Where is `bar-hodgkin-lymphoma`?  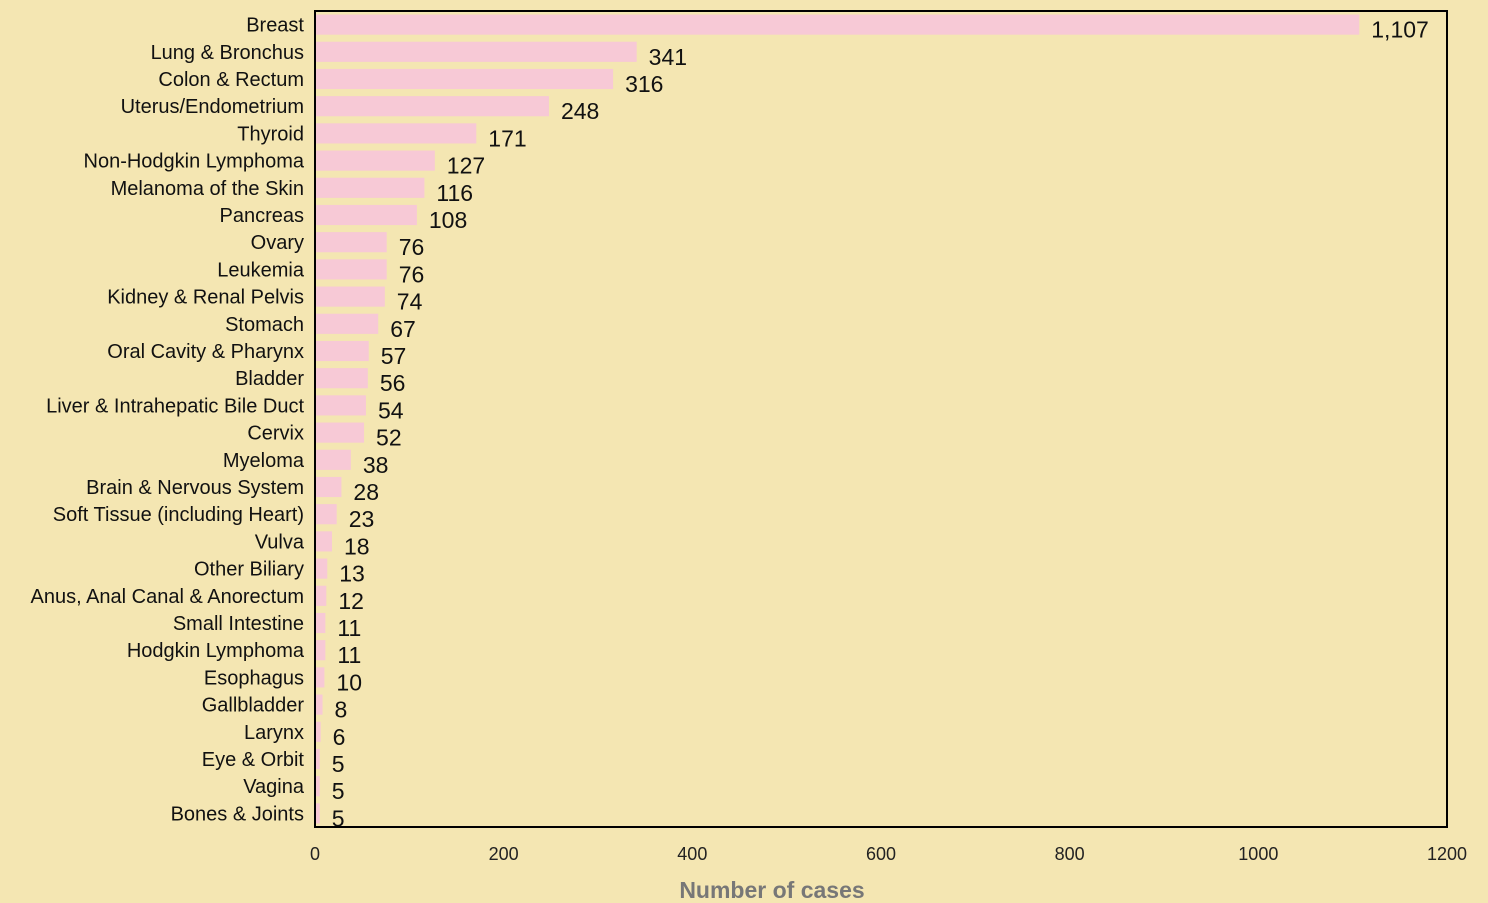 bar-hodgkin-lymphoma is located at coordinates (321, 650).